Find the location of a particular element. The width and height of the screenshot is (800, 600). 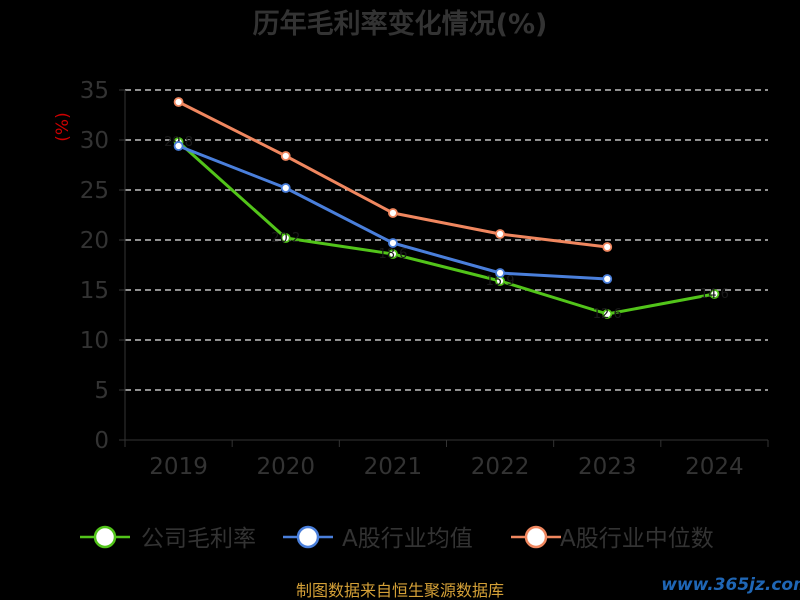

legend-item-1: A股行业均值 is located at coordinates (378, 538).